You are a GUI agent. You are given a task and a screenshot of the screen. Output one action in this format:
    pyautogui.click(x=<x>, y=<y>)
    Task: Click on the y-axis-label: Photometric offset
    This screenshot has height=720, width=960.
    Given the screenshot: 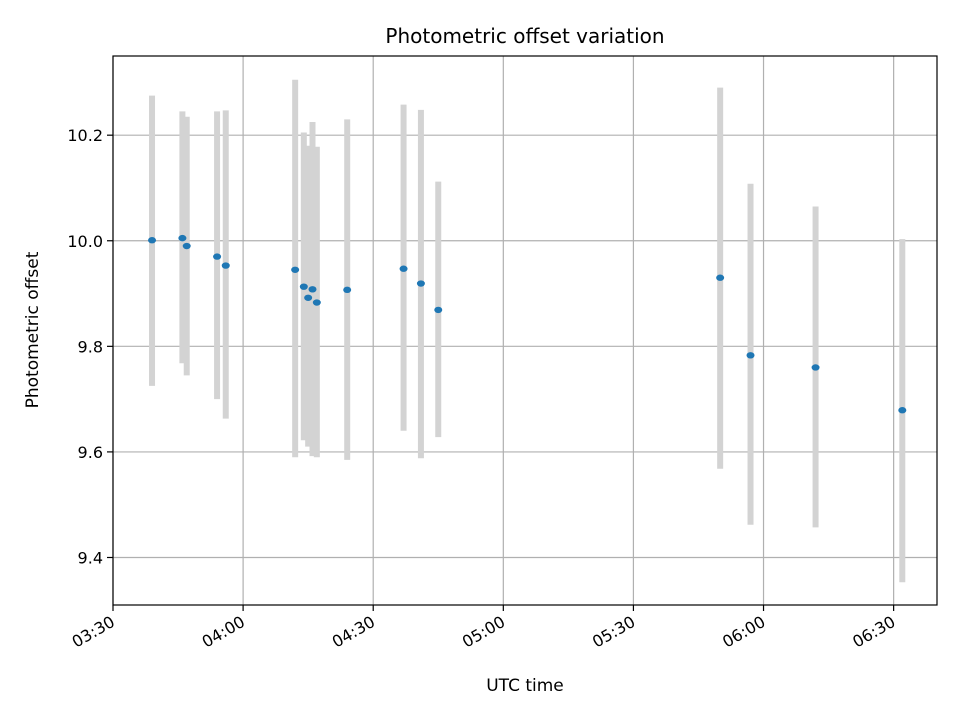 What is the action you would take?
    pyautogui.click(x=33, y=329)
    